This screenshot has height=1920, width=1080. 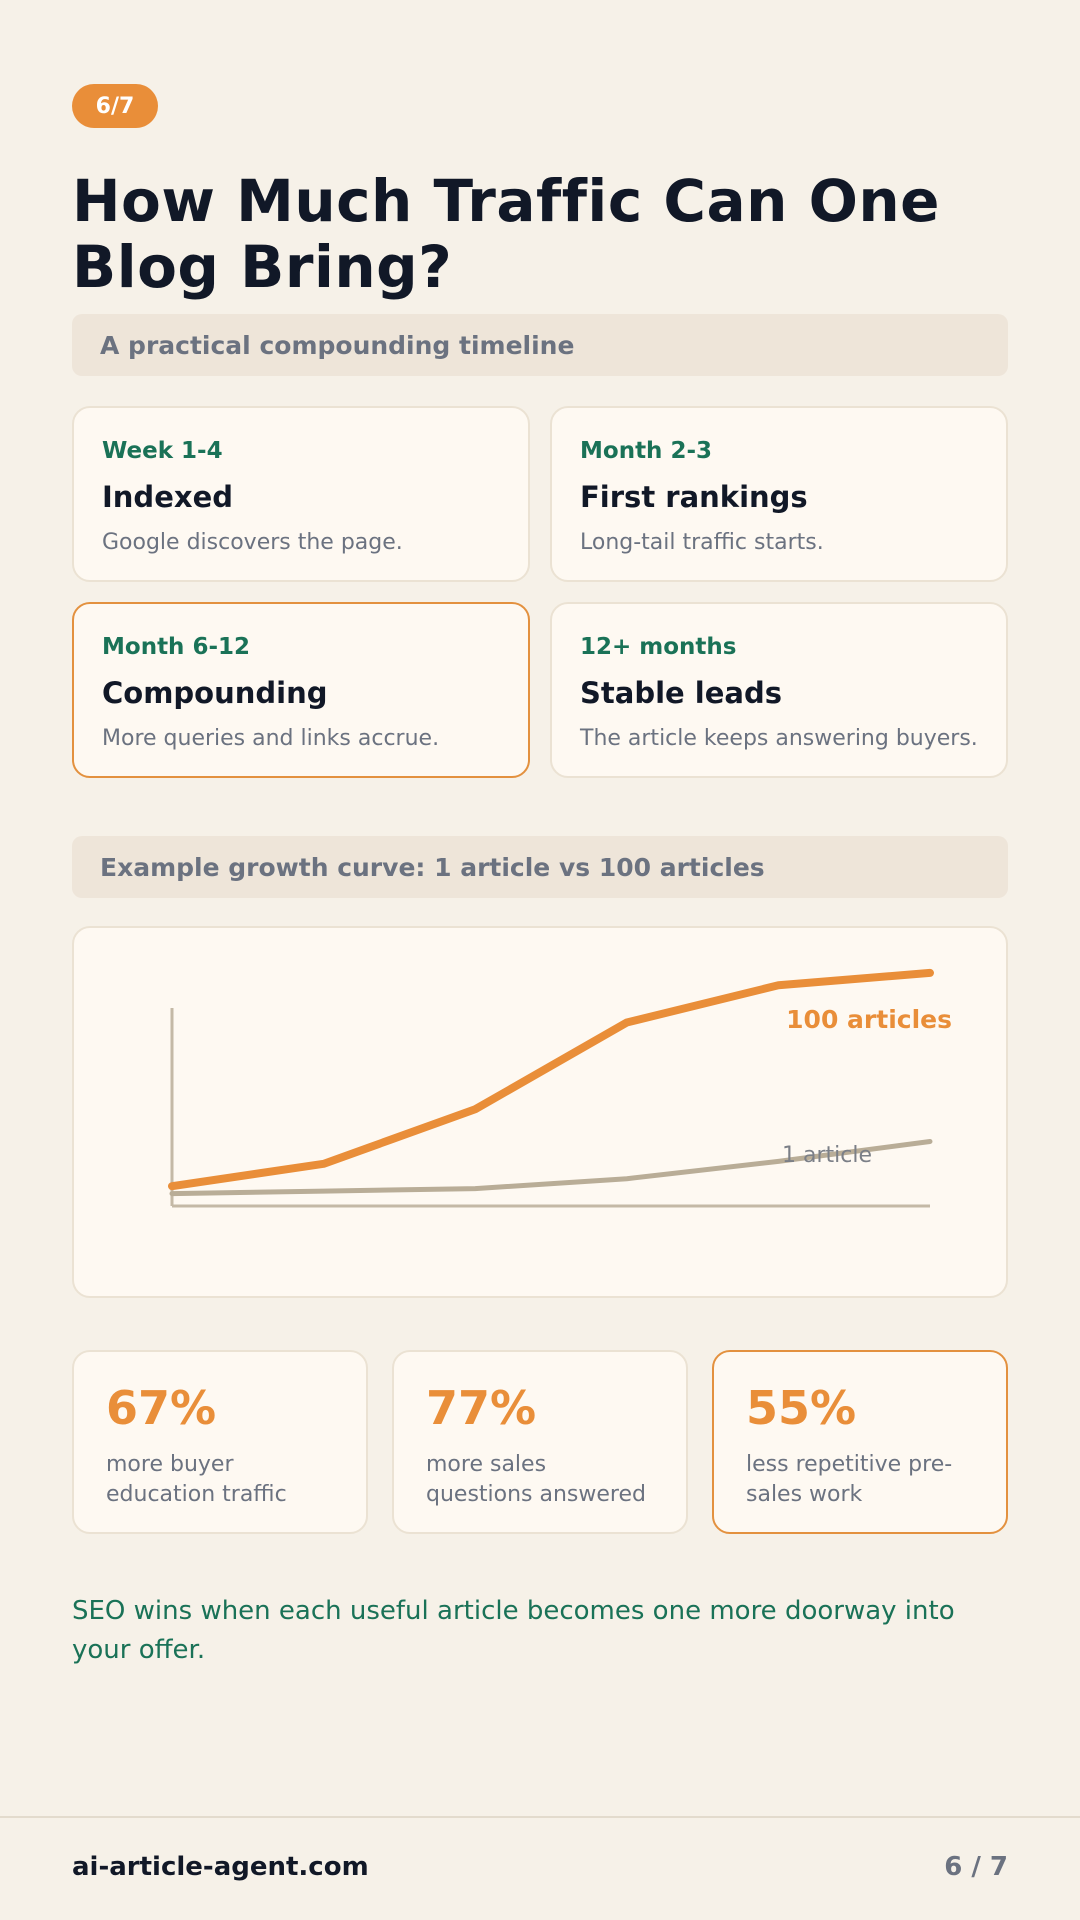 I want to click on footer-page-number: 6 / 7, so click(x=976, y=1867).